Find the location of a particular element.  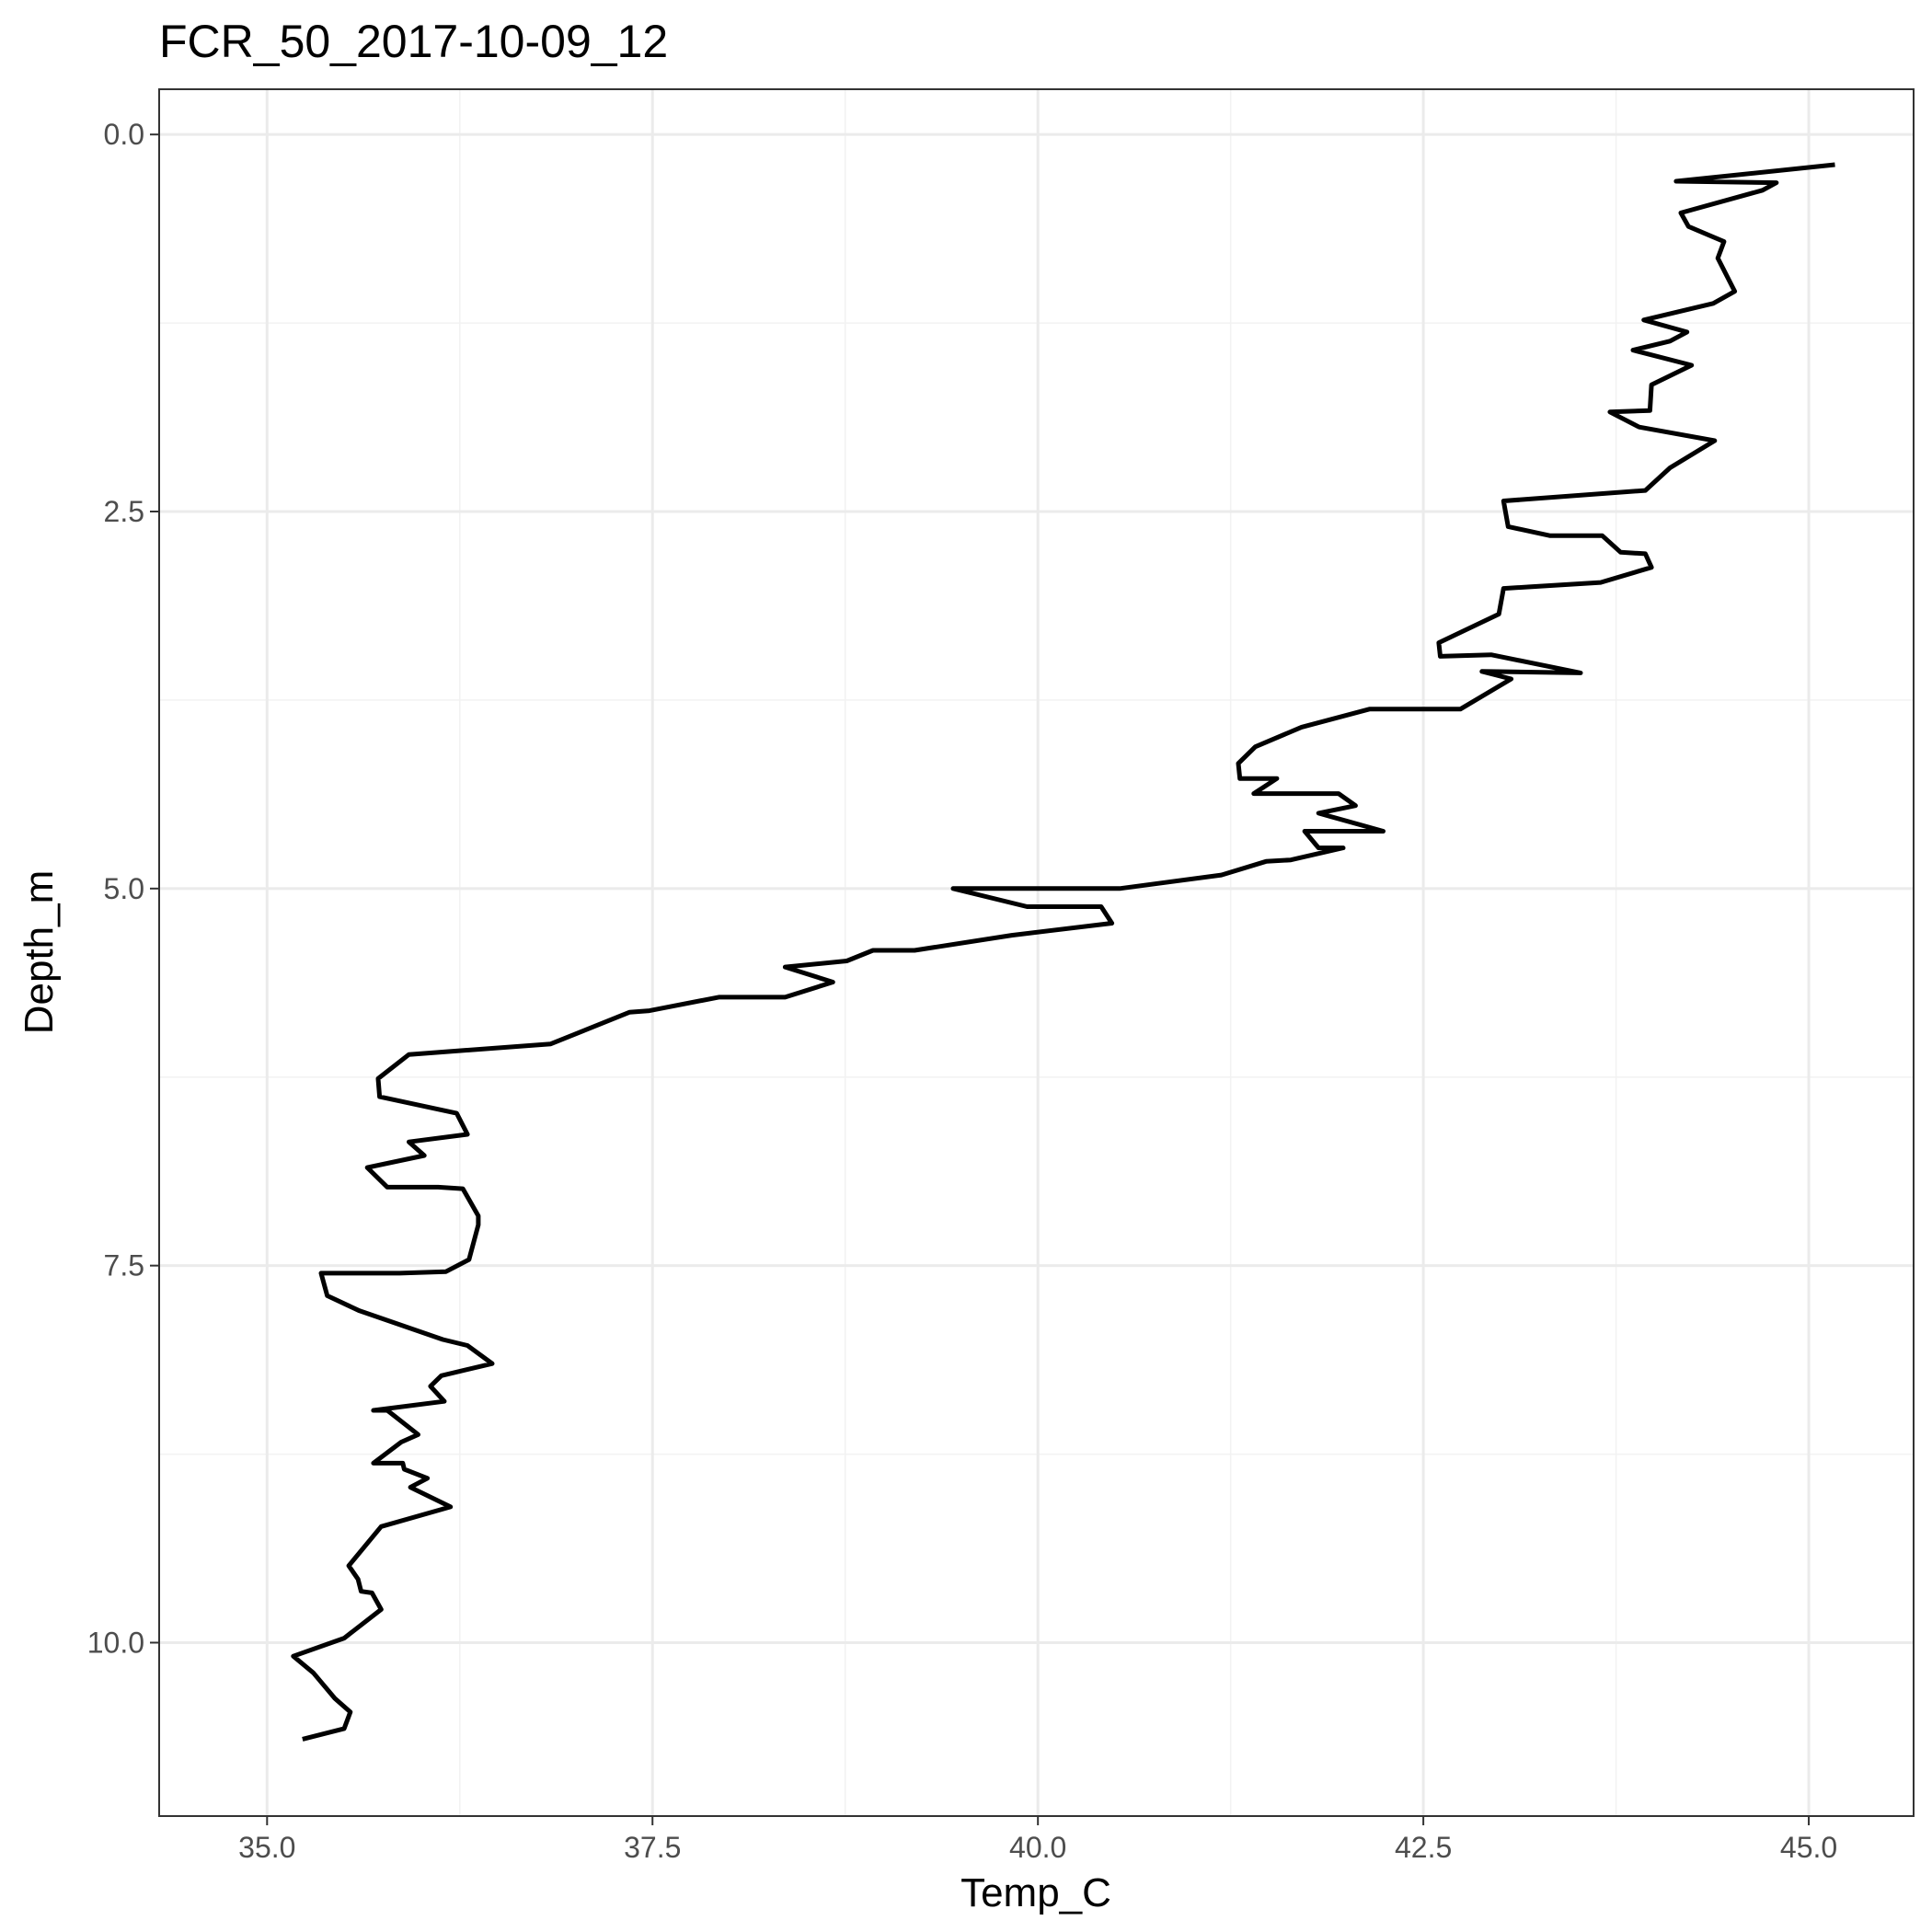

chart-title: FCR_50_2017-10-09_12 is located at coordinates (413, 41).